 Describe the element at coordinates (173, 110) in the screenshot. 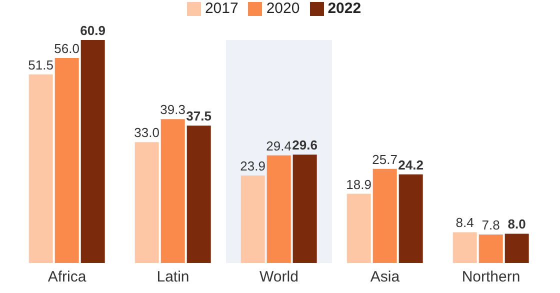

I see `data-label: 39.3` at that location.